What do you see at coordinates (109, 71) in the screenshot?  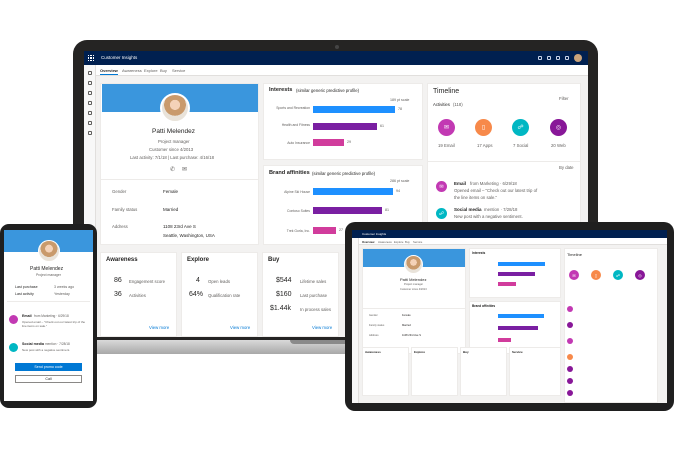 I see `tab-overview: Overview` at bounding box center [109, 71].